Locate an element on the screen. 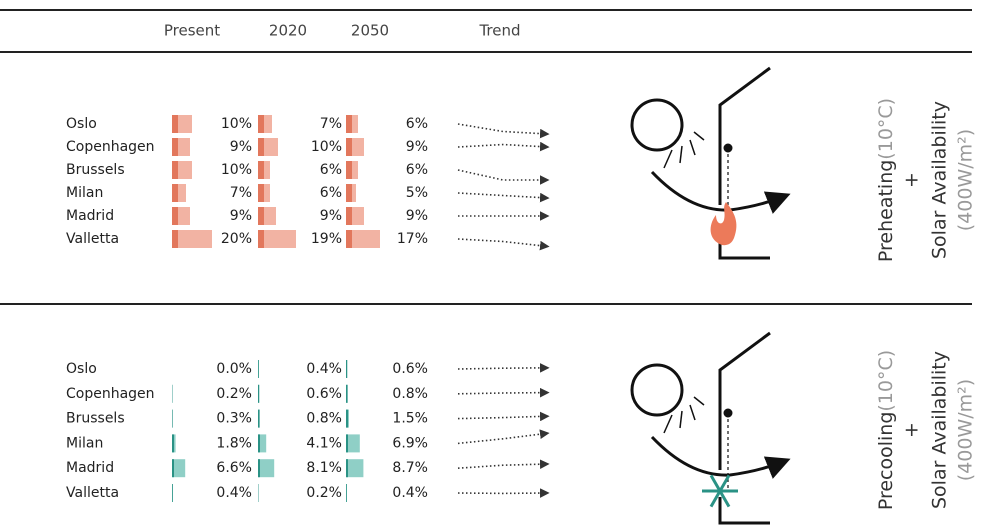 This screenshot has height=531, width=983. column-header: Present is located at coordinates (192, 31).